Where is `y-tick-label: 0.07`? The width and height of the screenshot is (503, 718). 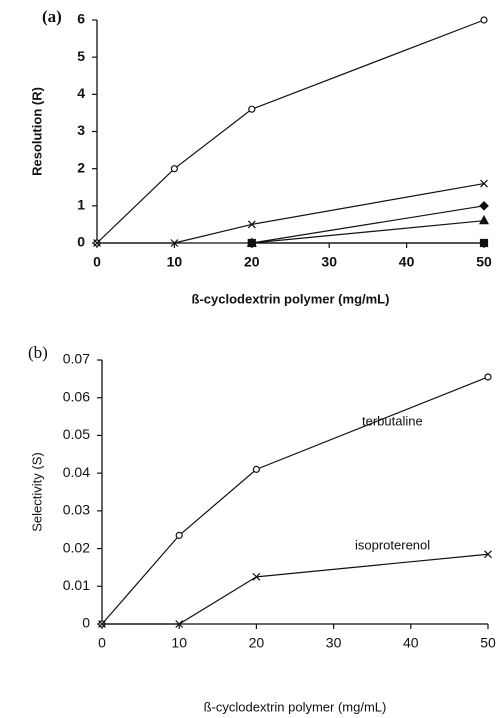
y-tick-label: 0.07 is located at coordinates (76, 359).